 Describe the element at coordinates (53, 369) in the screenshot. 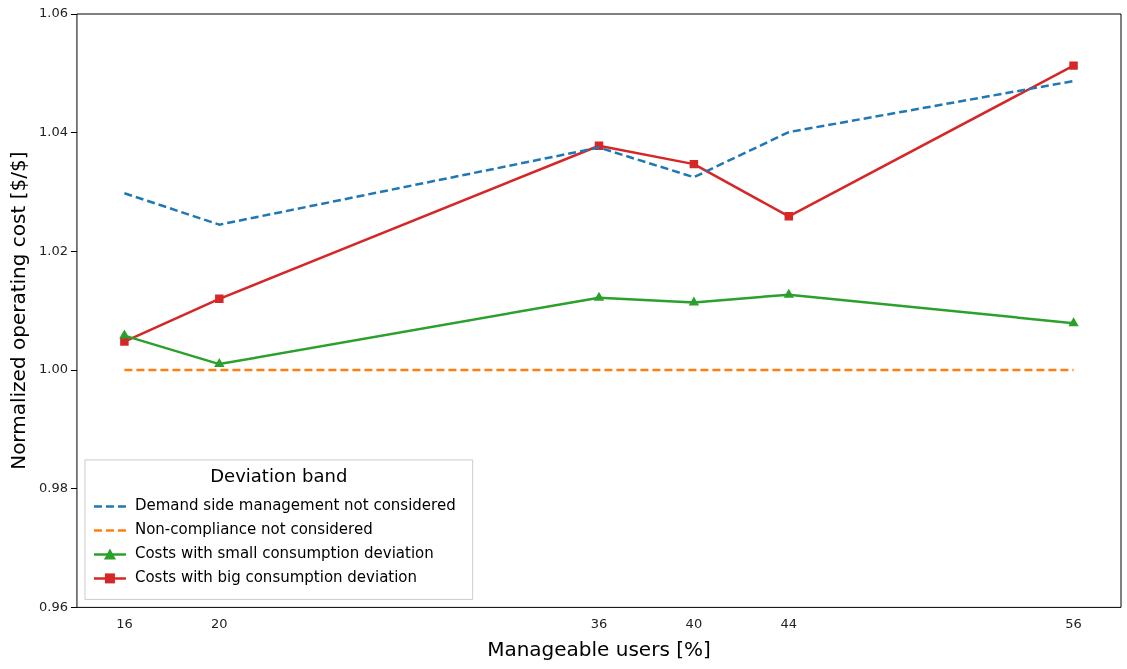

I see `y-tick-label: 1.00` at that location.